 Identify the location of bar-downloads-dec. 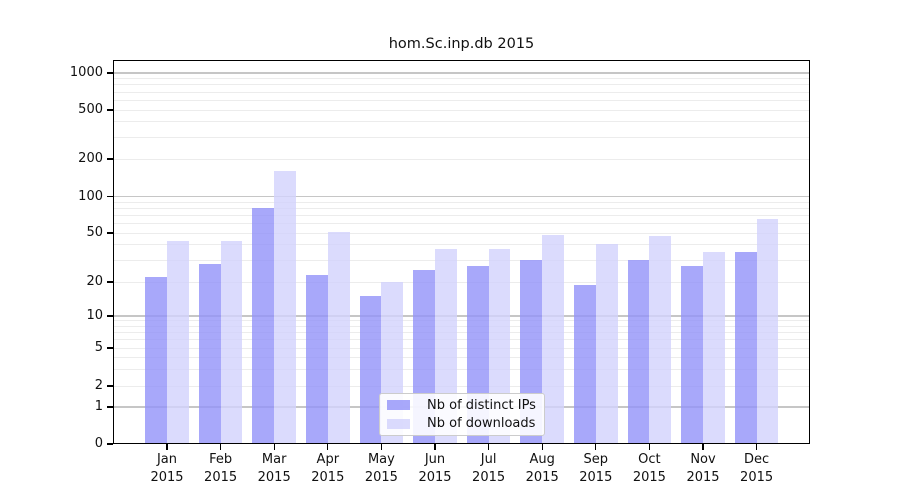
(767, 331).